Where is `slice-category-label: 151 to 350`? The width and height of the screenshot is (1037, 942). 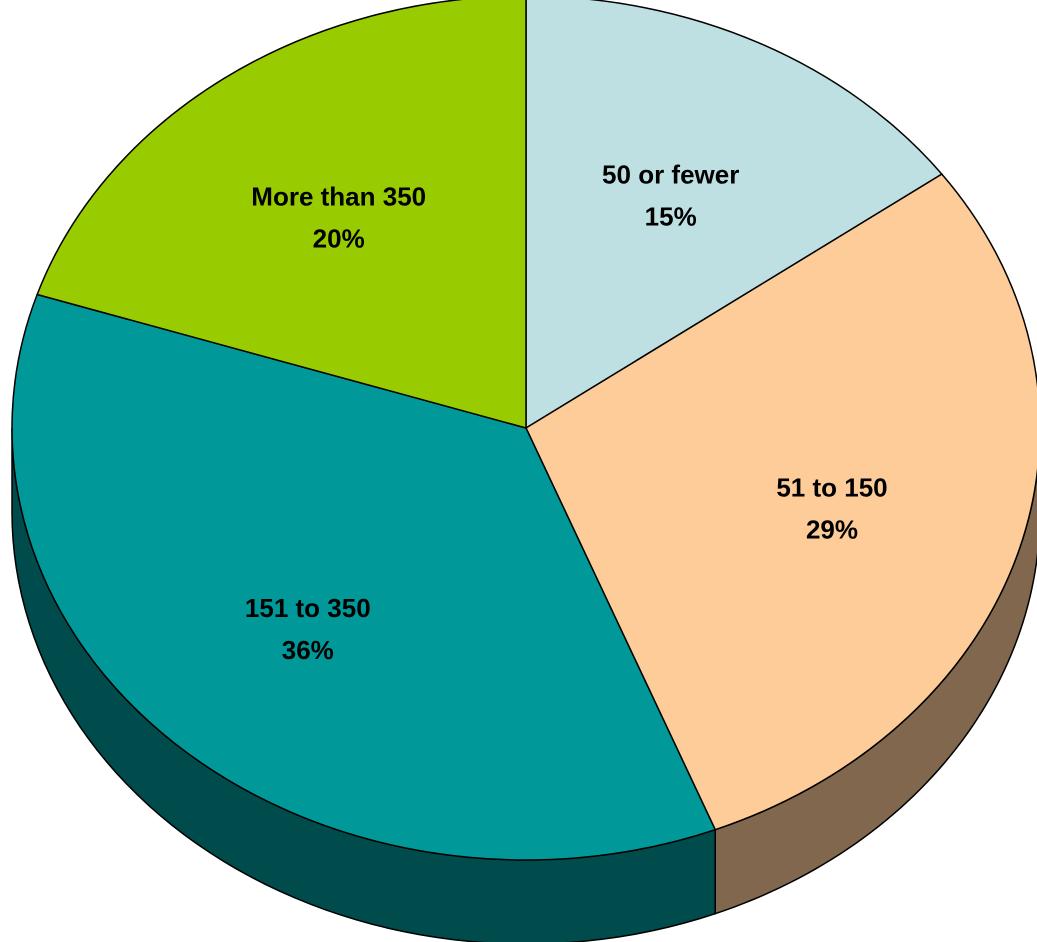
slice-category-label: 151 to 350 is located at coordinates (308, 608).